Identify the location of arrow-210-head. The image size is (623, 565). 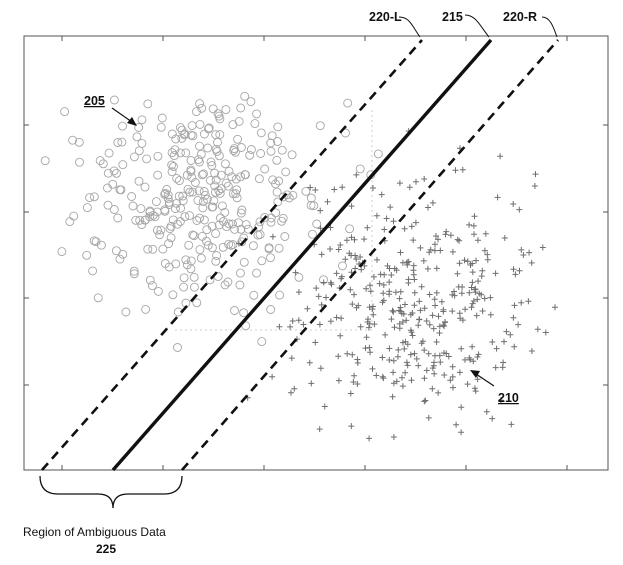
(475, 374).